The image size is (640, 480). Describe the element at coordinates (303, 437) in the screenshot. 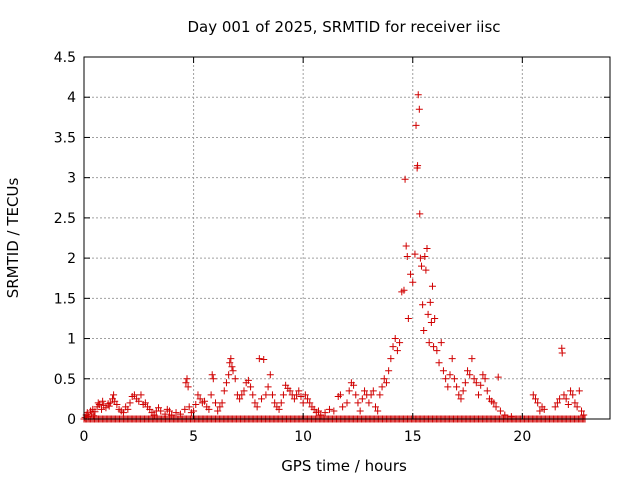

I see `x-tick-label: 10` at that location.